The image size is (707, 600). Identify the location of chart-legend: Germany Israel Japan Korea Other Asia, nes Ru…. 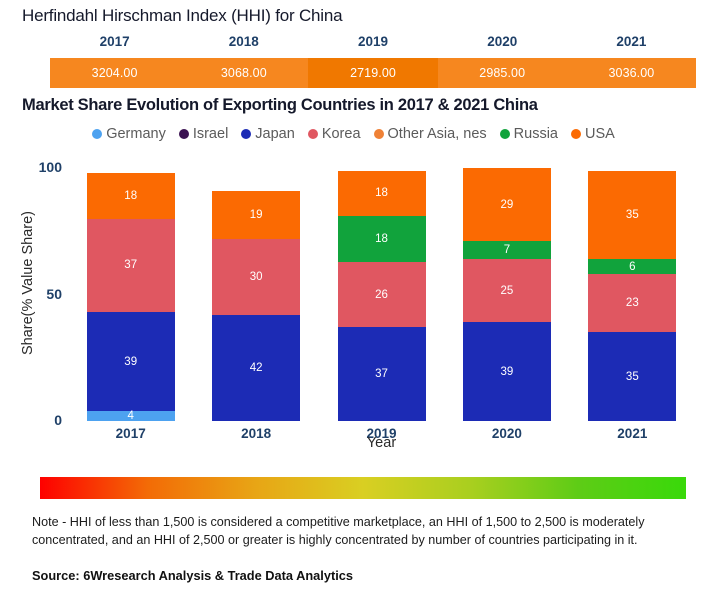
(353, 134).